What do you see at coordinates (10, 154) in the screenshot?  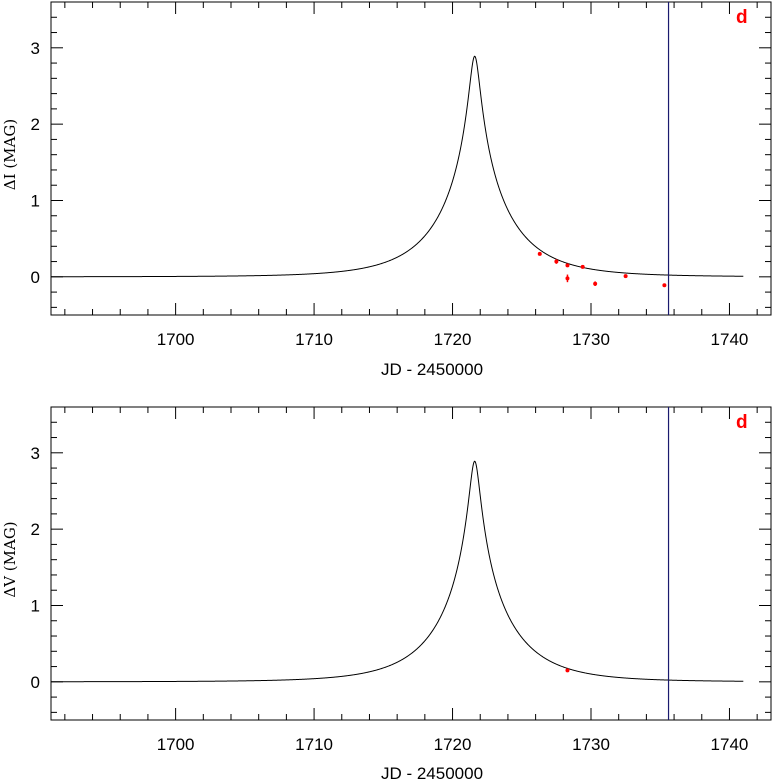 I see `y-axis-title: ΔI (MAG)` at bounding box center [10, 154].